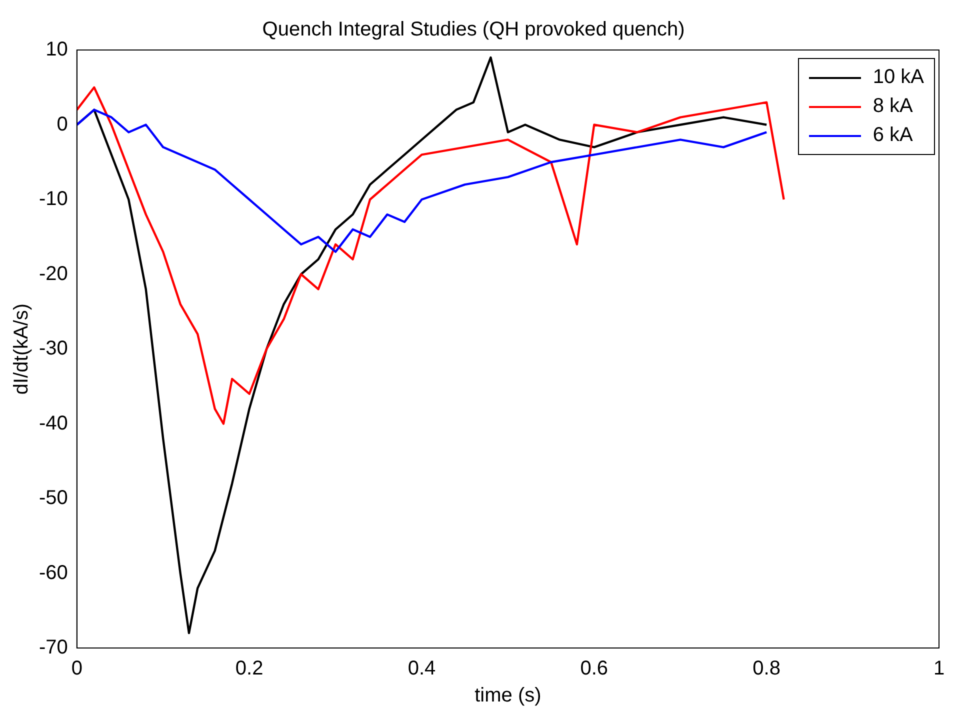 Image resolution: width=961 pixels, height=716 pixels. What do you see at coordinates (939, 669) in the screenshot?
I see `x-tick-label: 1` at bounding box center [939, 669].